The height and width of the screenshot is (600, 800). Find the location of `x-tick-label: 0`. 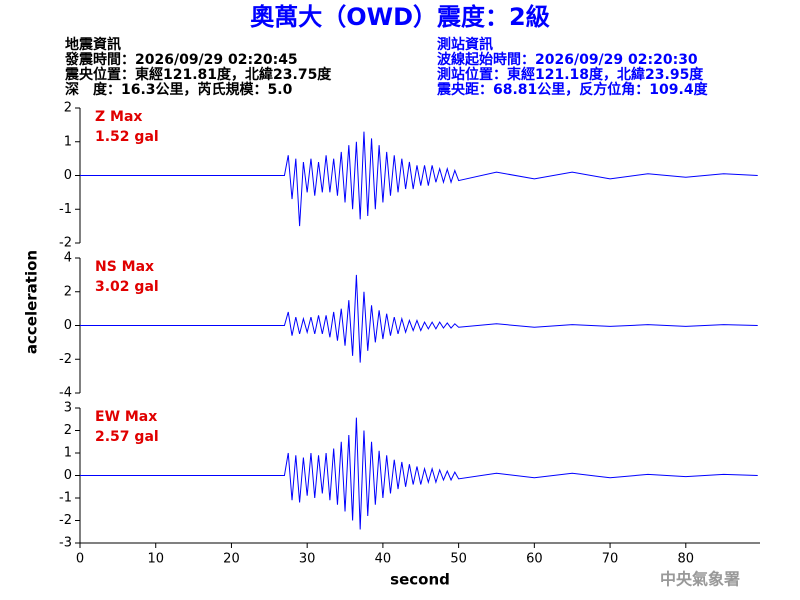

x-tick-label: 0 is located at coordinates (80, 559).